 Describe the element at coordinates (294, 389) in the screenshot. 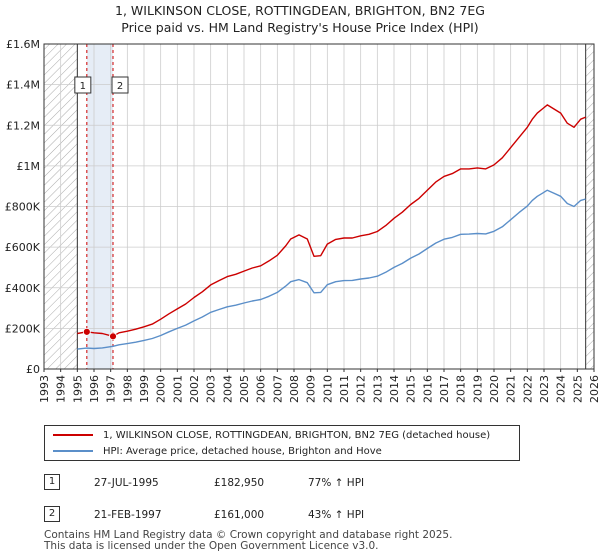

I see `x-tick-label: 2008` at that location.